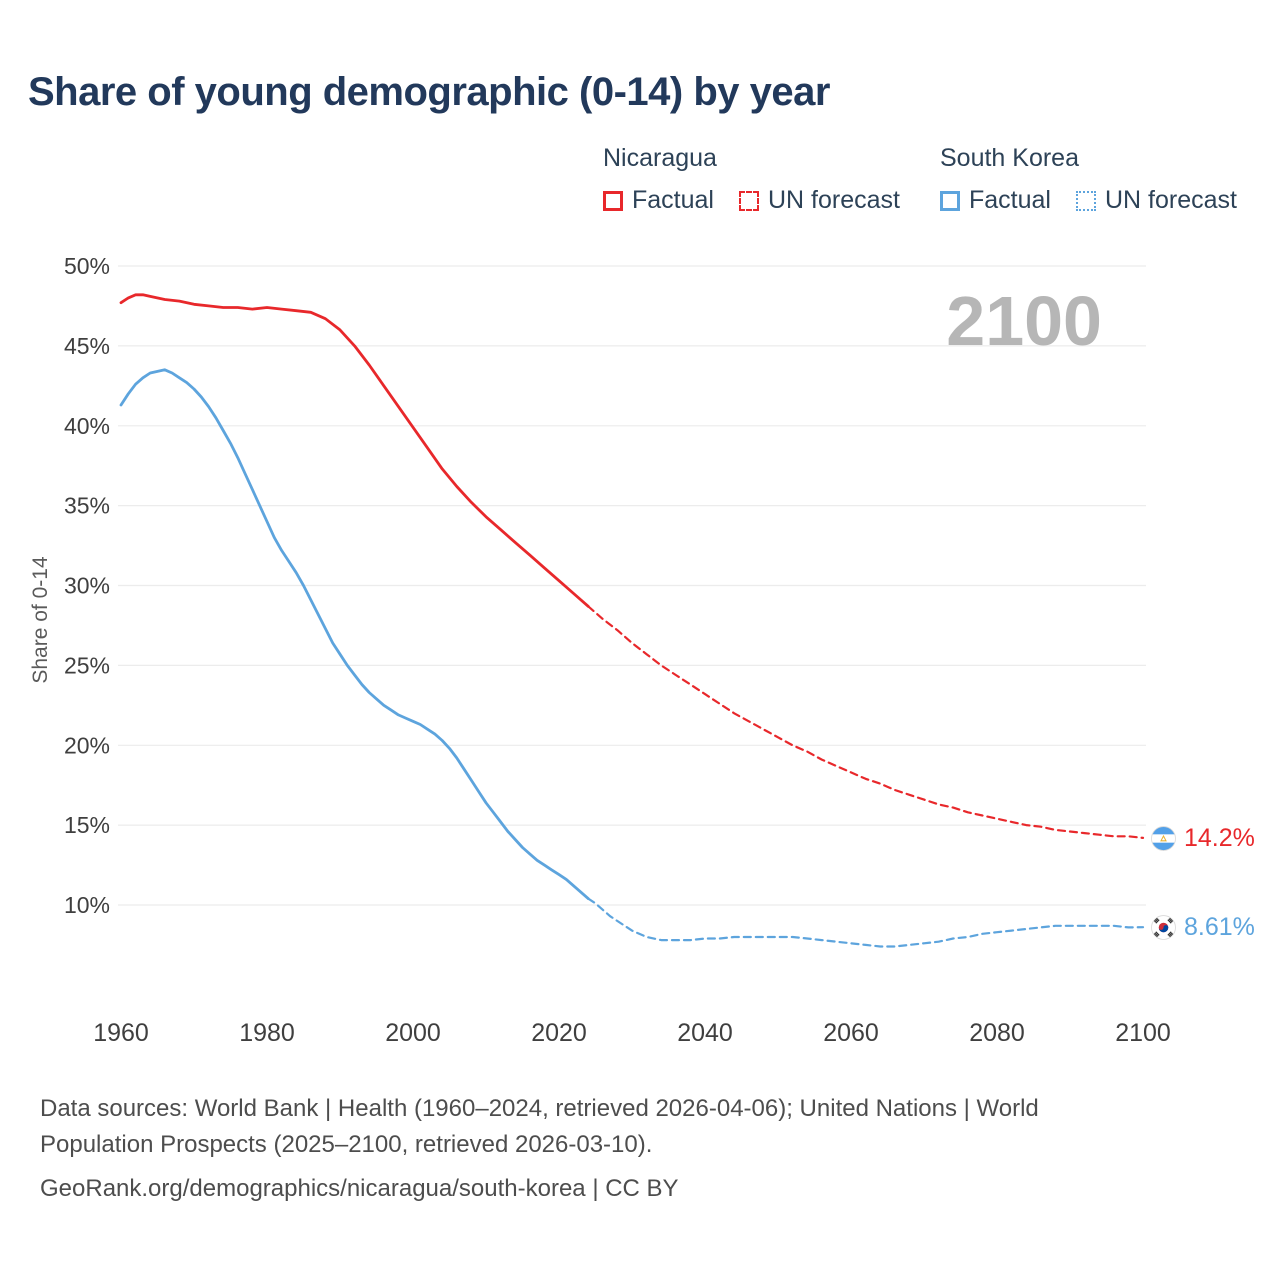 The image size is (1280, 1280). Describe the element at coordinates (751, 179) in the screenshot. I see `legend-group-nicaragua: Nicaragua Factual UN forecast` at that location.